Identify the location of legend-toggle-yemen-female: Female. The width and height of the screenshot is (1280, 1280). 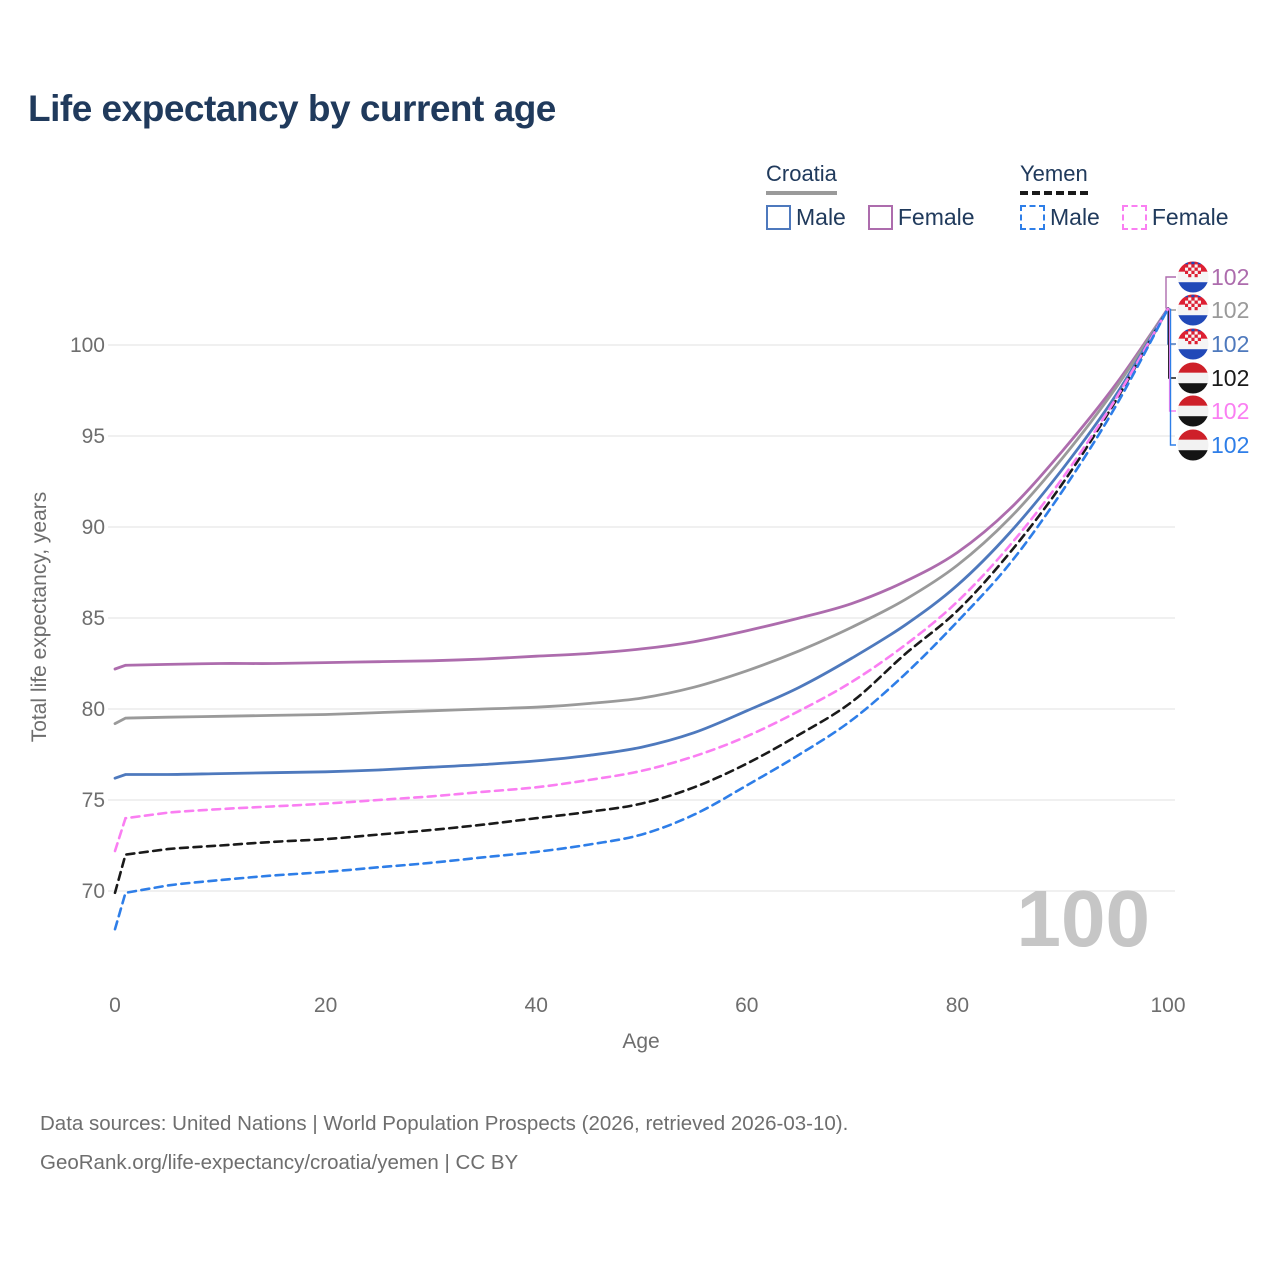
(1175, 217).